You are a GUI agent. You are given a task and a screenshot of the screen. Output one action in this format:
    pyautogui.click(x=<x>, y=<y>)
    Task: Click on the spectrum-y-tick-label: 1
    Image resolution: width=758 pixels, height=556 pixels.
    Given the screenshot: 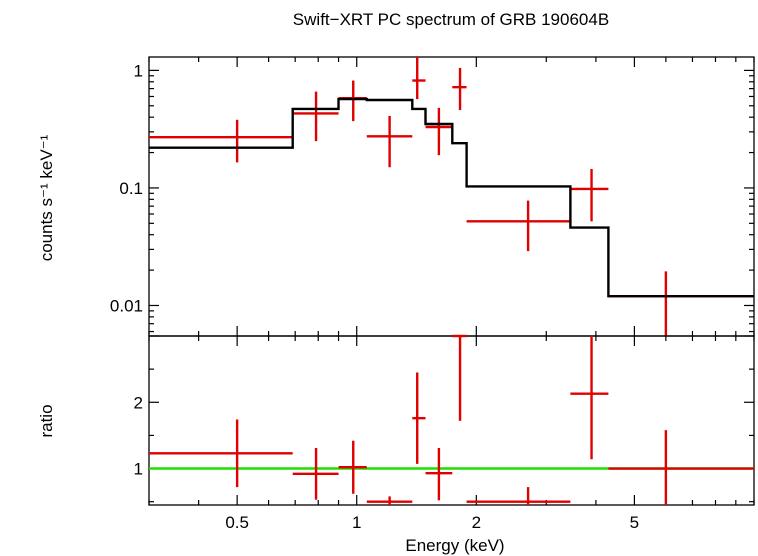 What is the action you would take?
    pyautogui.click(x=138, y=70)
    